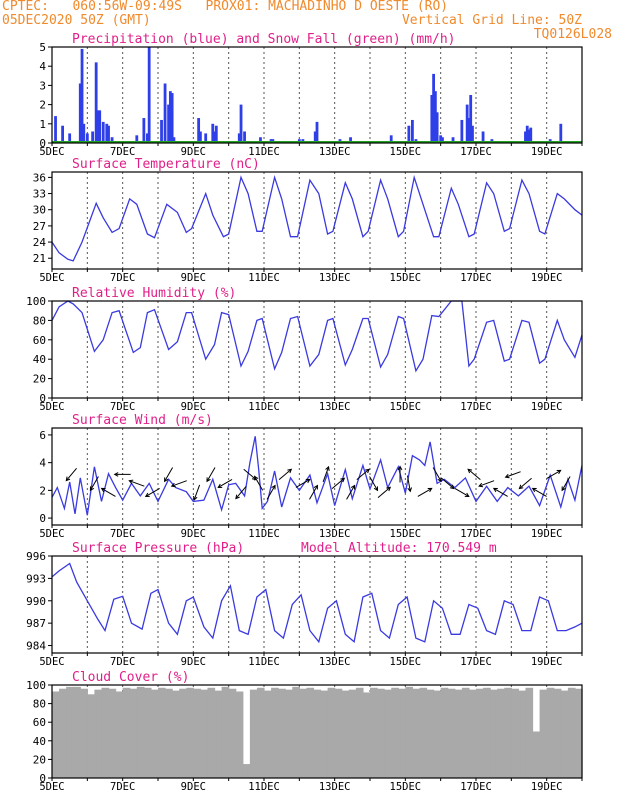 This screenshot has height=800, width=618. What do you see at coordinates (42, 435) in the screenshot?
I see `y-tick-label: 6` at bounding box center [42, 435].